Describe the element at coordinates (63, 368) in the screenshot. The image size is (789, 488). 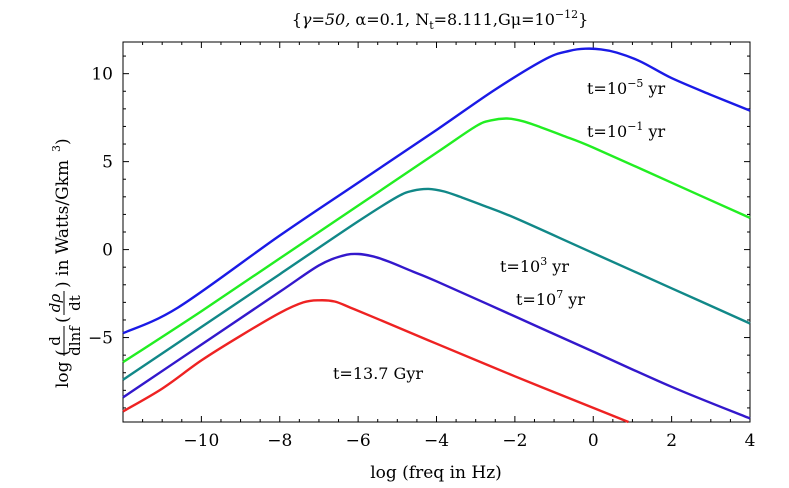
I see `svg-text: log (` at that location.